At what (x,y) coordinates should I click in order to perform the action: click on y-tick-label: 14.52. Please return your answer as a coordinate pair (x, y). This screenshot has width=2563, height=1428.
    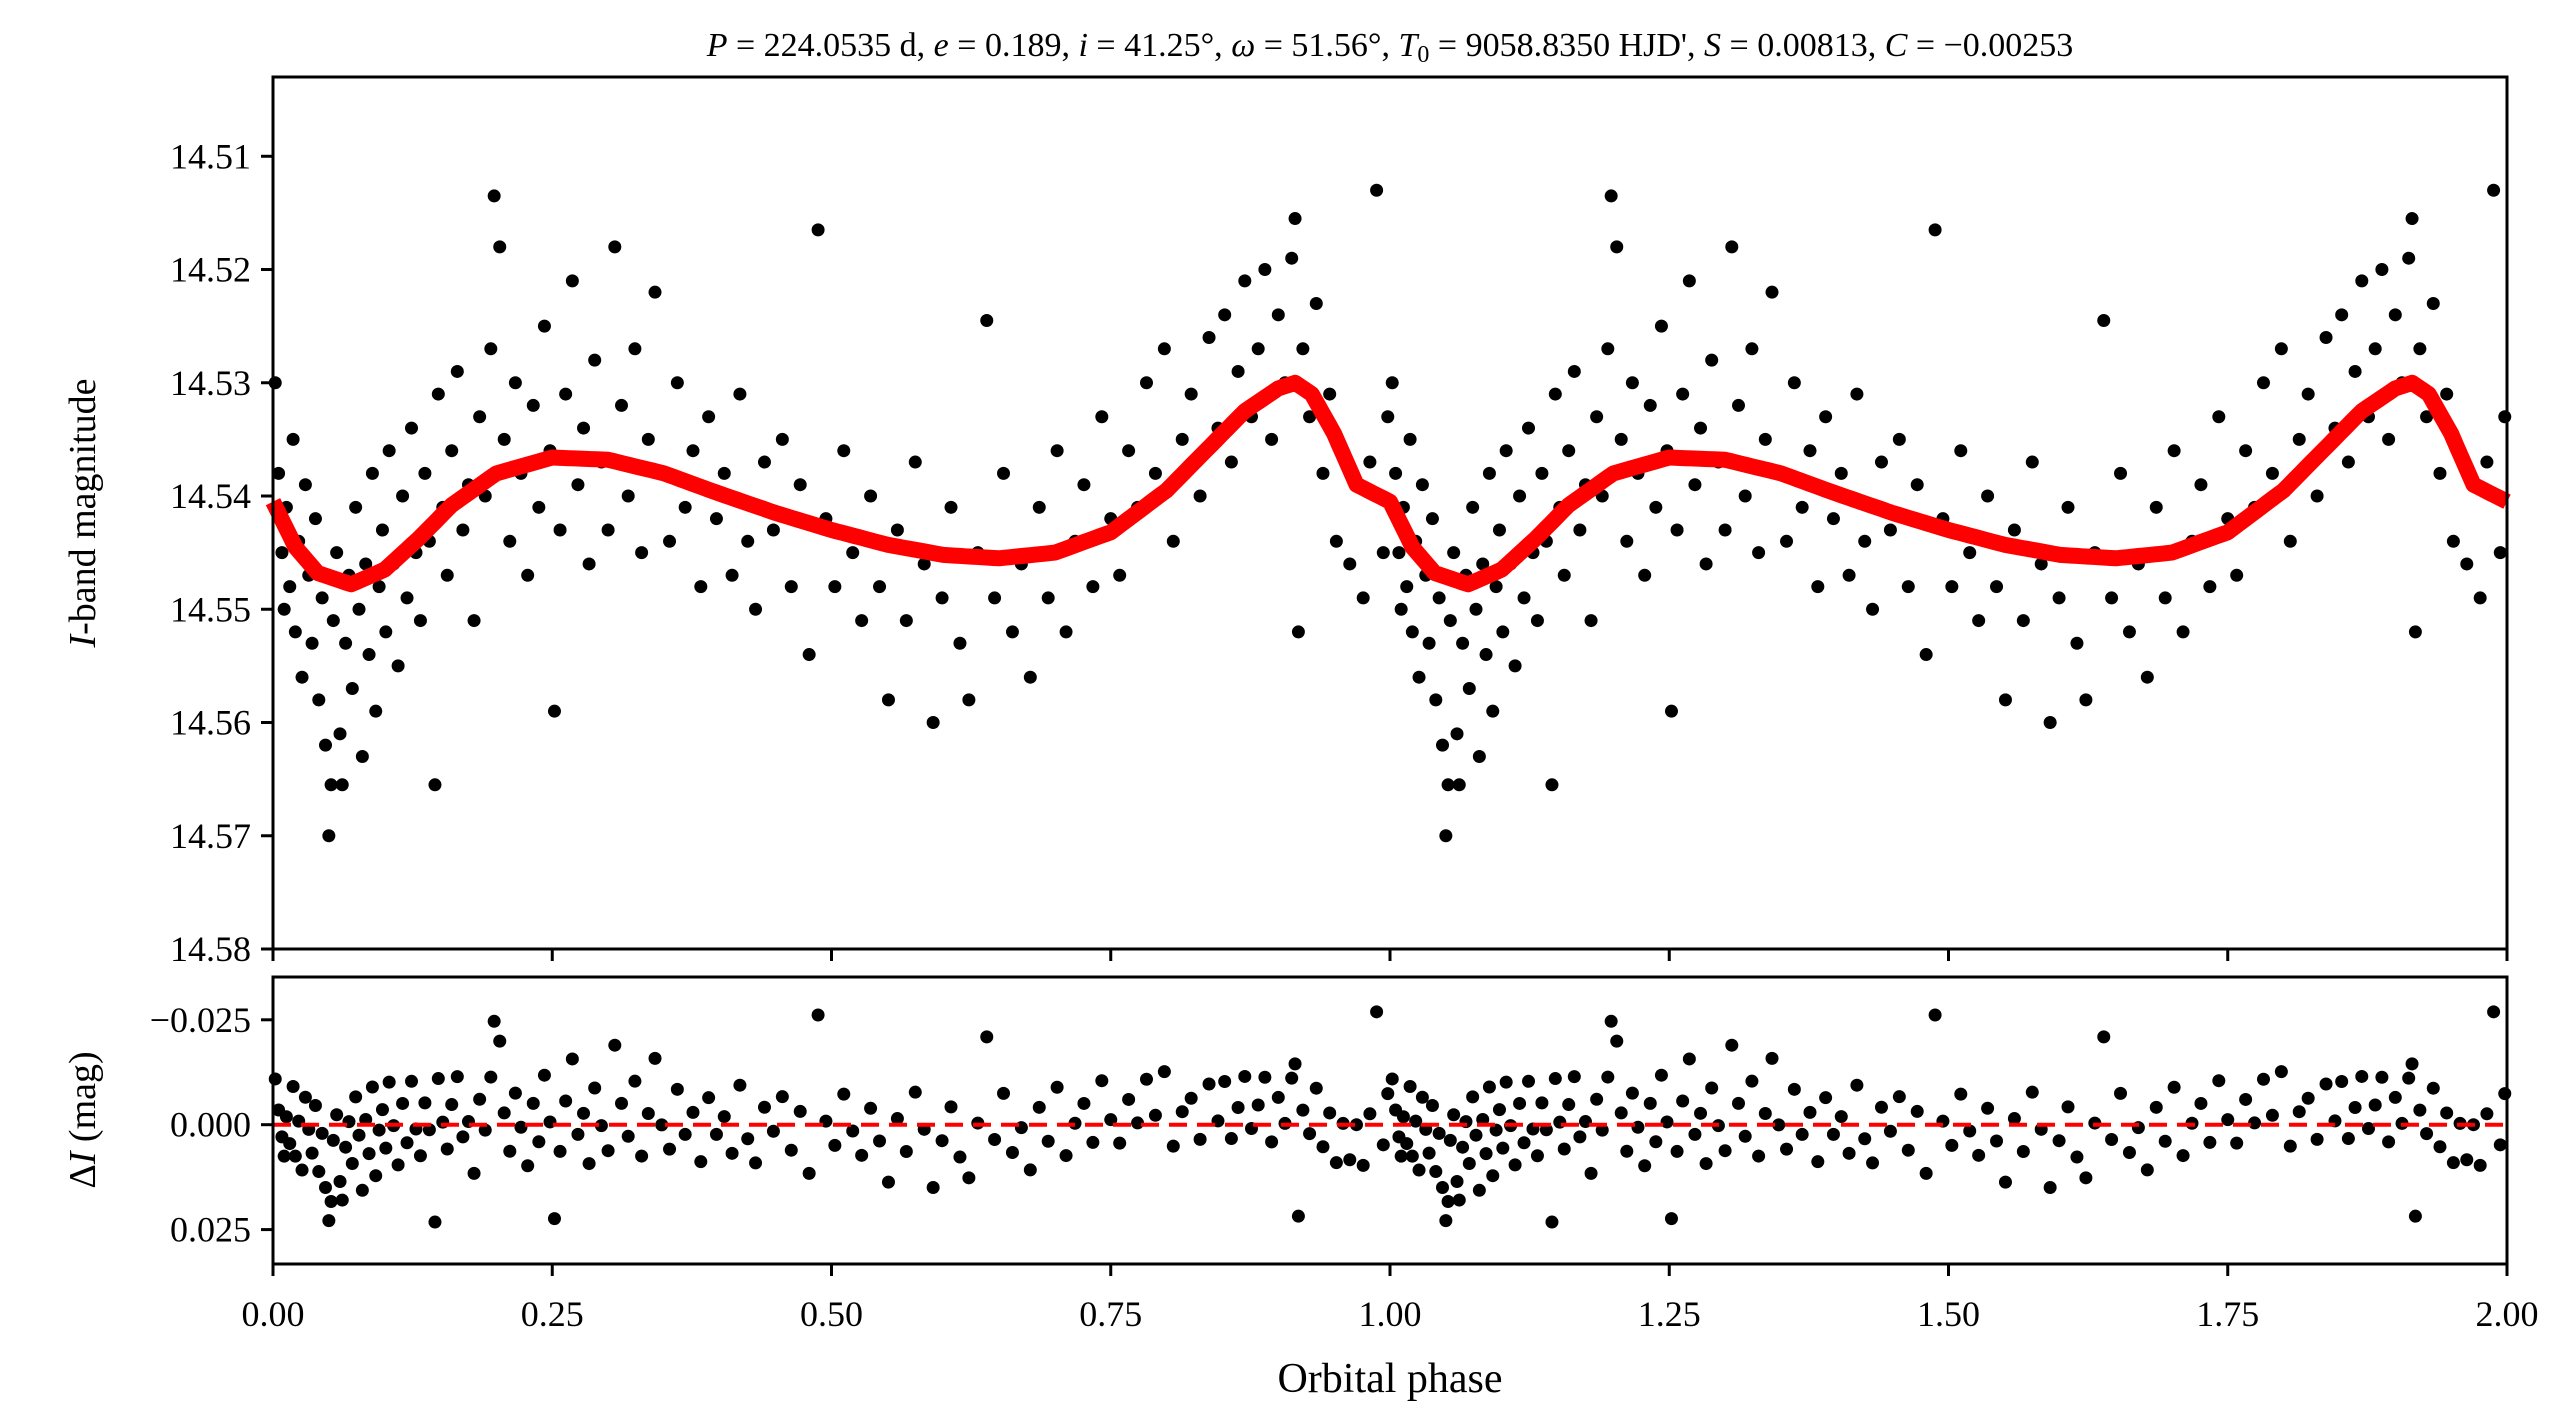
    Looking at the image, I should click on (210, 270).